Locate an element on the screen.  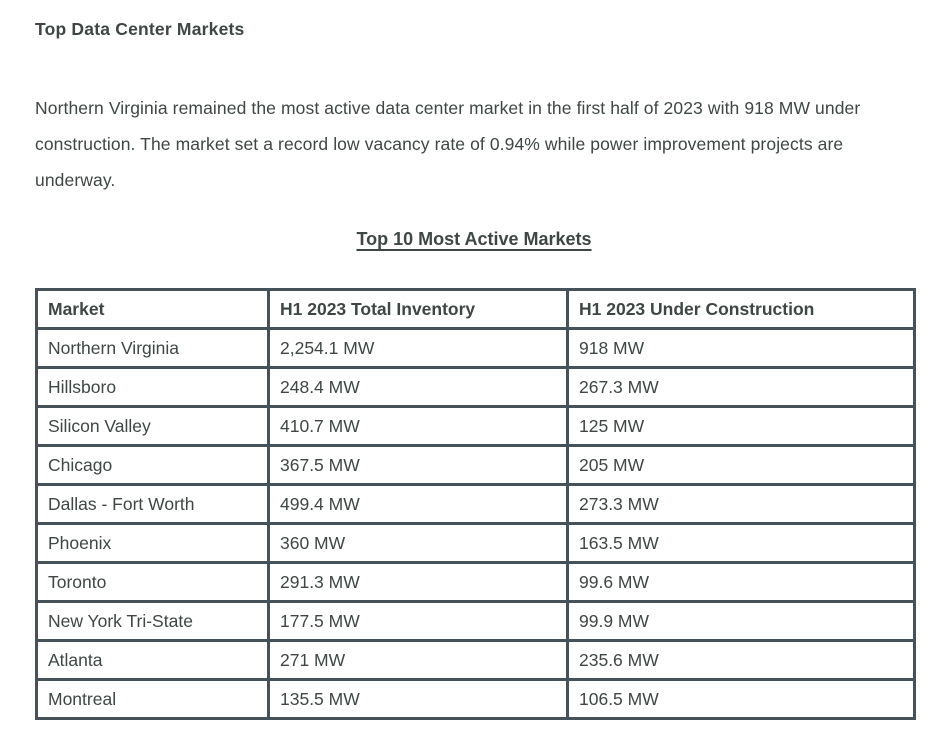
total-inventory-cell: 248.4 MW is located at coordinates (418, 387).